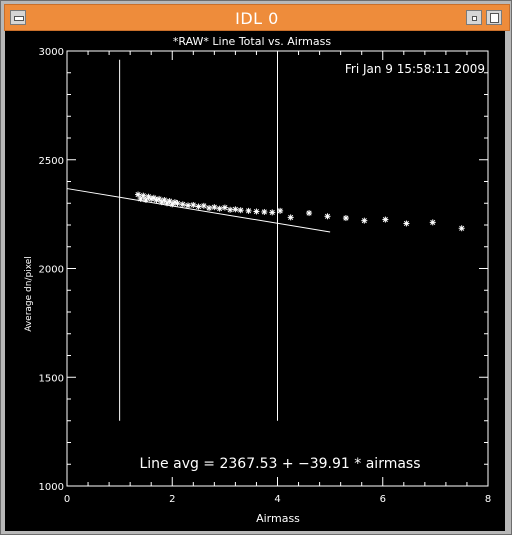 This screenshot has height=535, width=512. Describe the element at coordinates (51, 487) in the screenshot. I see `y-tick-label: 1000` at that location.